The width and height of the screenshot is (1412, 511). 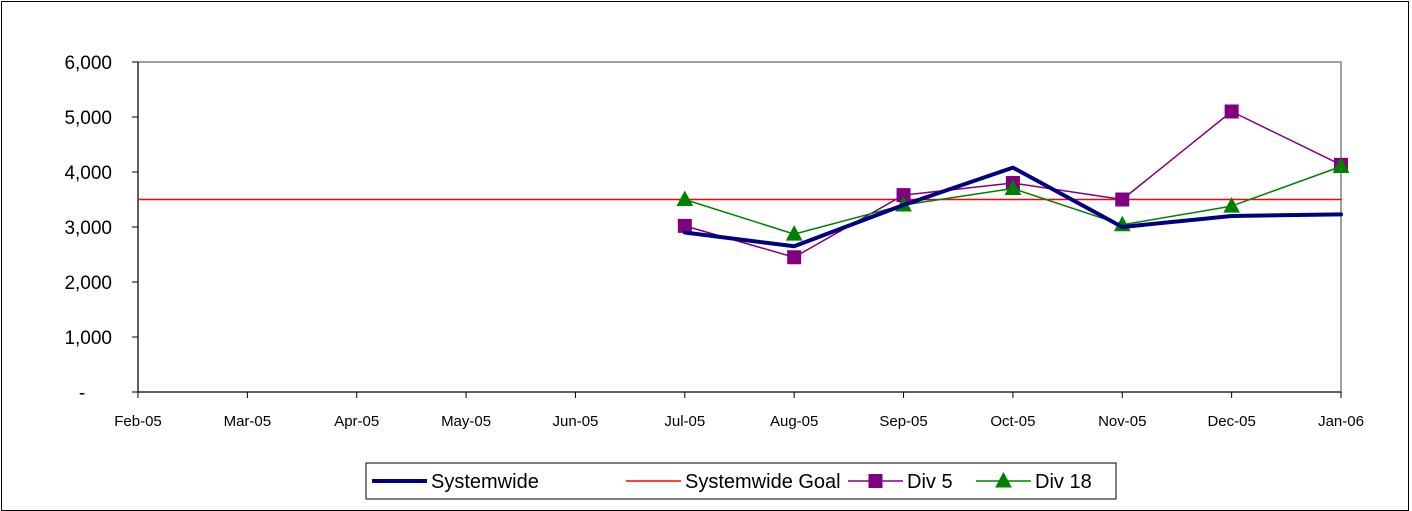 I want to click on legend: Systemwide Systemwide Goal Div 5 Div 18, so click(x=741, y=481).